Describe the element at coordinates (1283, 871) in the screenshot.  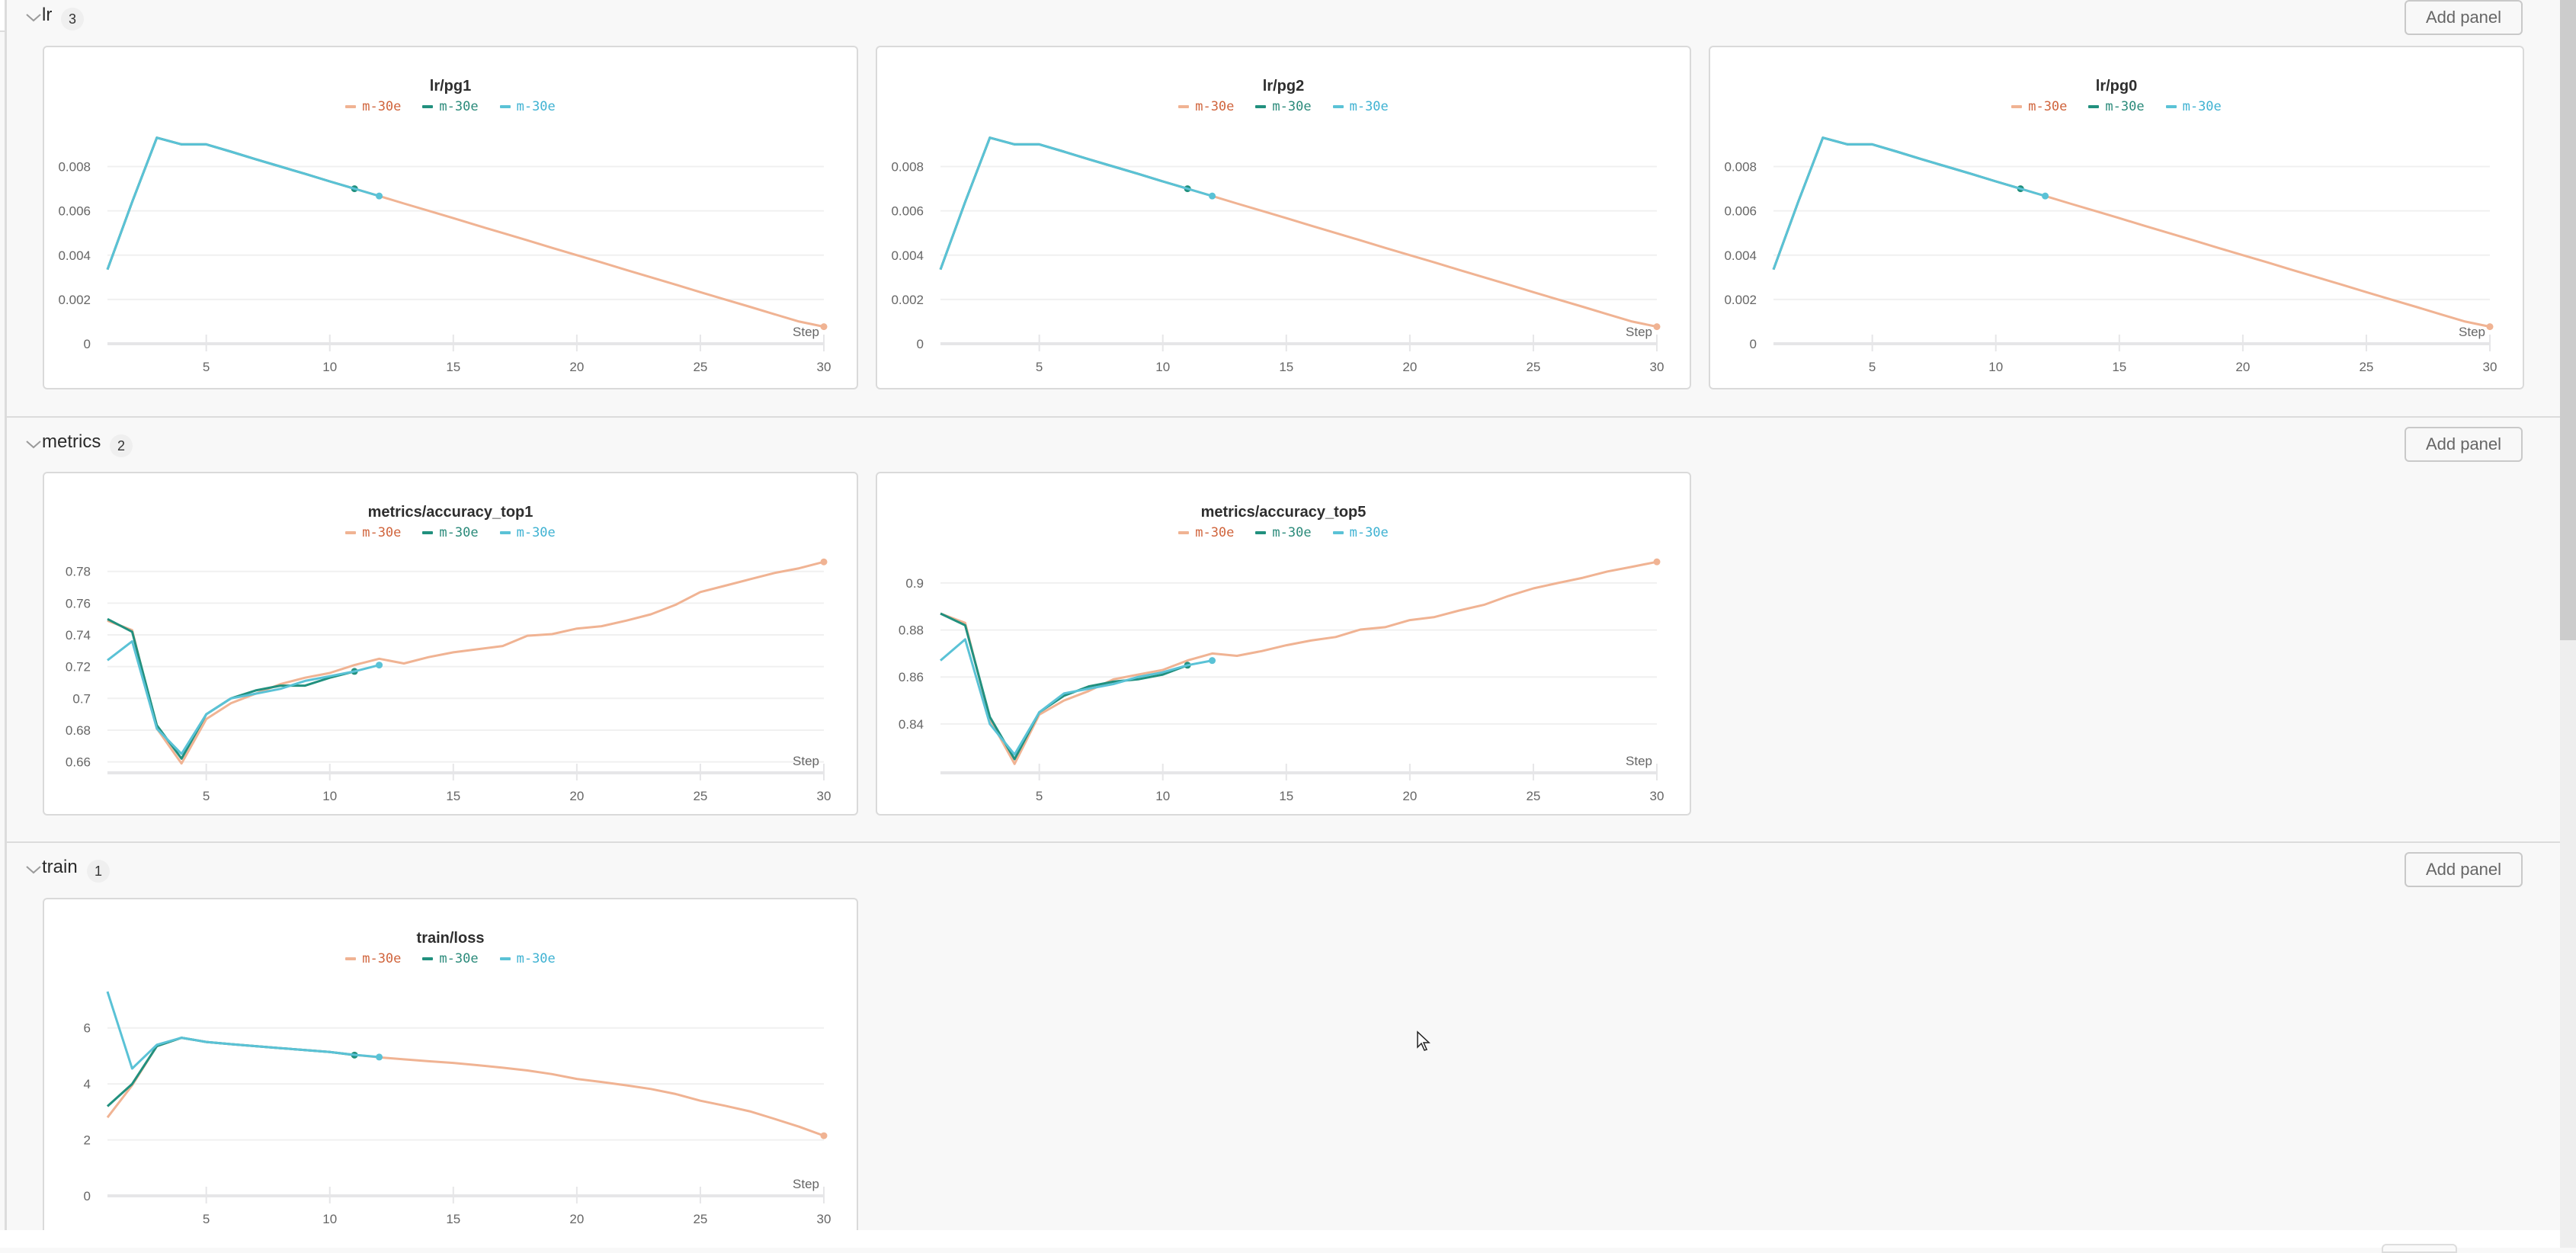
I see `section-header-train: train 1 Add panel` at that location.